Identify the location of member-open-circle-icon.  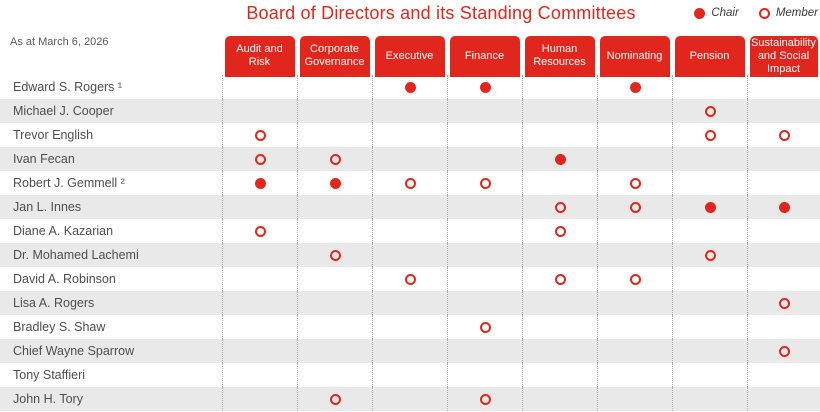
(764, 13).